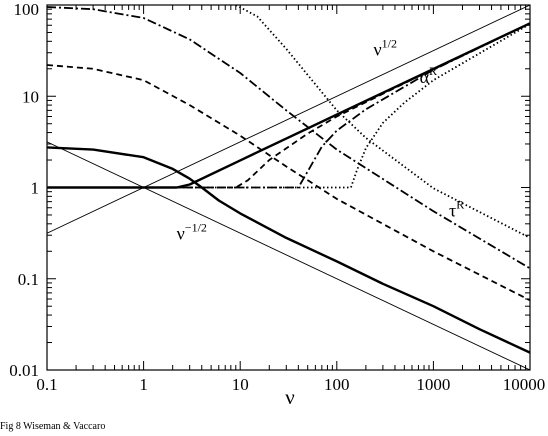 The width and height of the screenshot is (548, 436). Describe the element at coordinates (28, 279) in the screenshot. I see `y-tick-label: 0.1` at that location.